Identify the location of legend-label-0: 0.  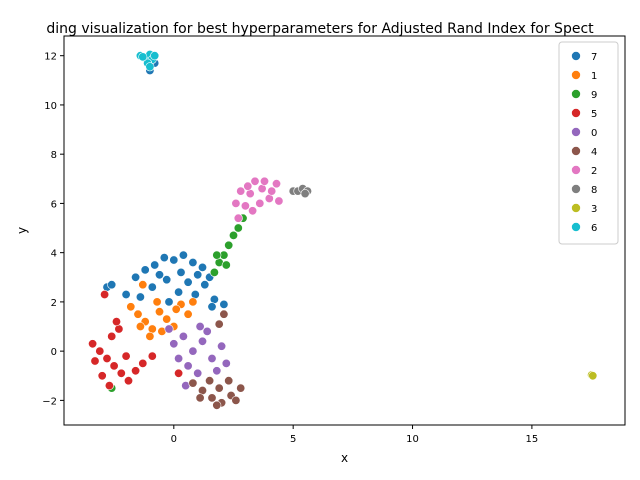
(594, 133).